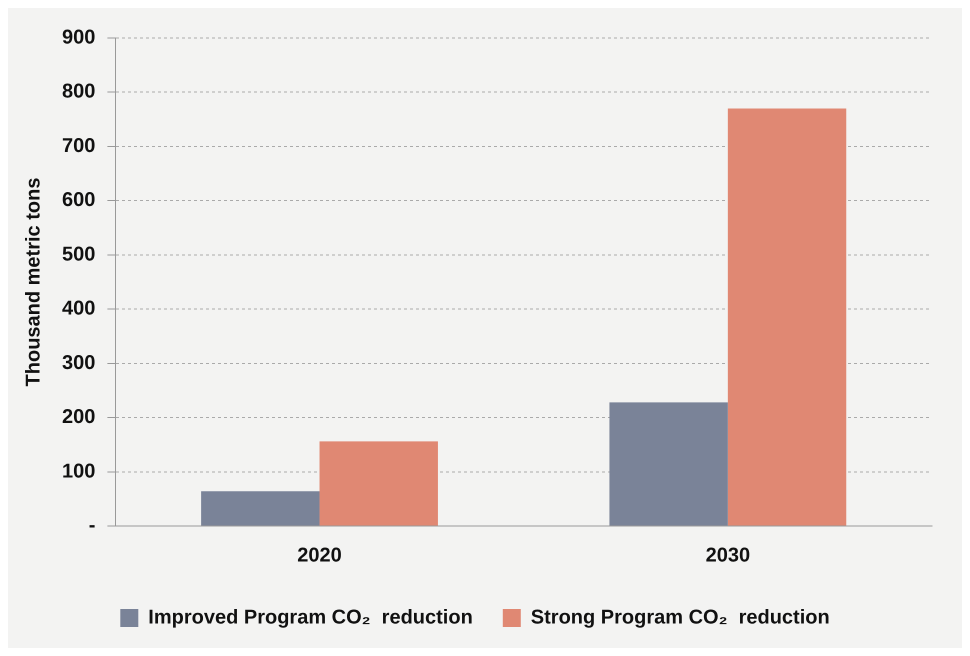 This screenshot has width=970, height=656. What do you see at coordinates (79, 91) in the screenshot?
I see `y-tick-label: 800` at bounding box center [79, 91].